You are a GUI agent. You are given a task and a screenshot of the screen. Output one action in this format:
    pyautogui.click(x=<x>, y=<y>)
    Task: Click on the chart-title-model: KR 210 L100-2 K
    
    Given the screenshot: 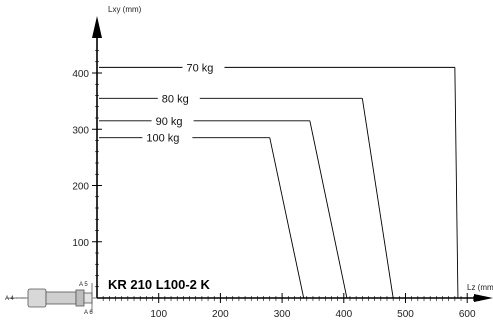 What is the action you would take?
    pyautogui.click(x=159, y=284)
    